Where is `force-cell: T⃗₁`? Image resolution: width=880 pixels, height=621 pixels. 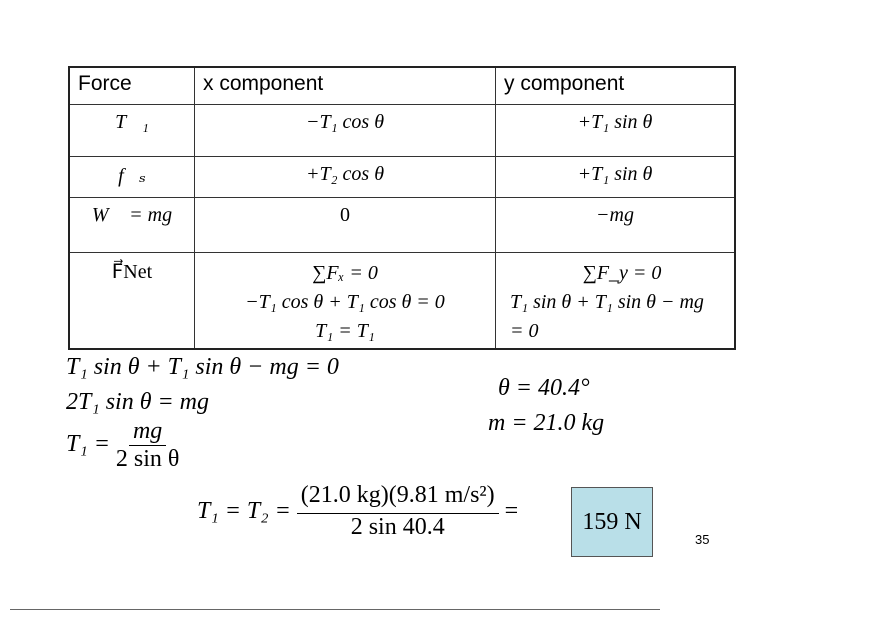
force-cell: T⃗₁ is located at coordinates (131, 130).